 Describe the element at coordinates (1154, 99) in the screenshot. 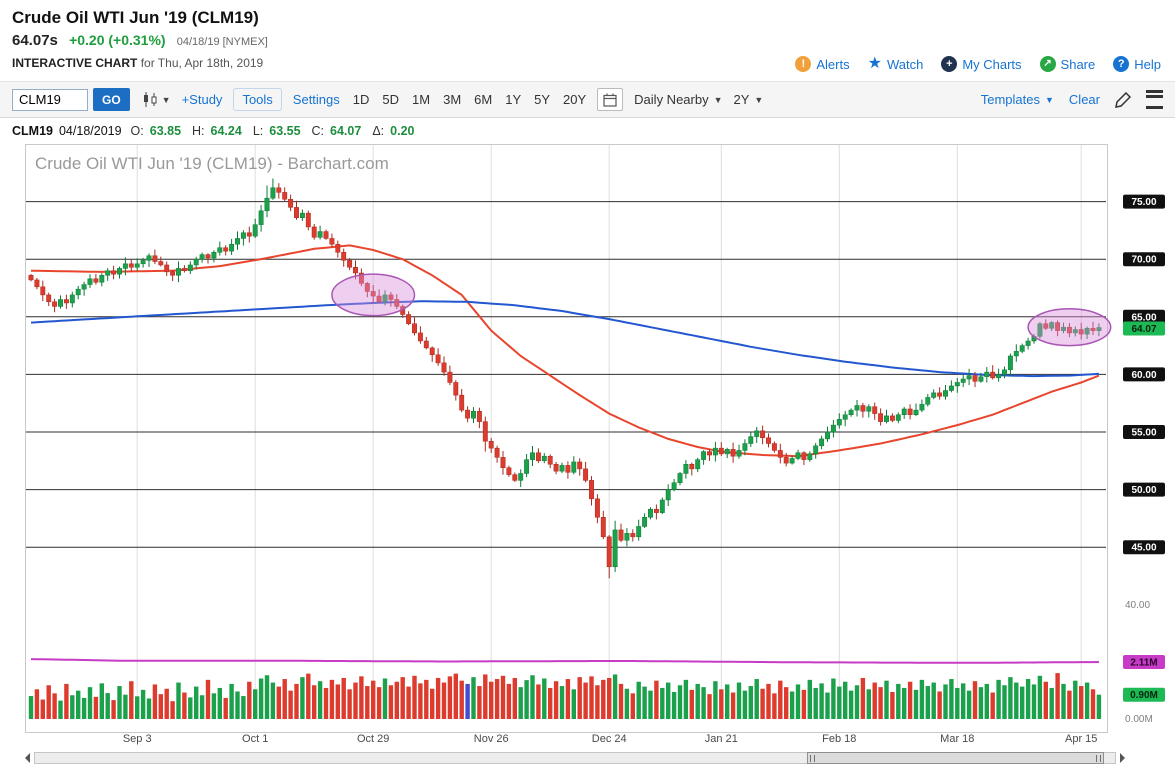

I see `menu-button hamburger-icon` at that location.